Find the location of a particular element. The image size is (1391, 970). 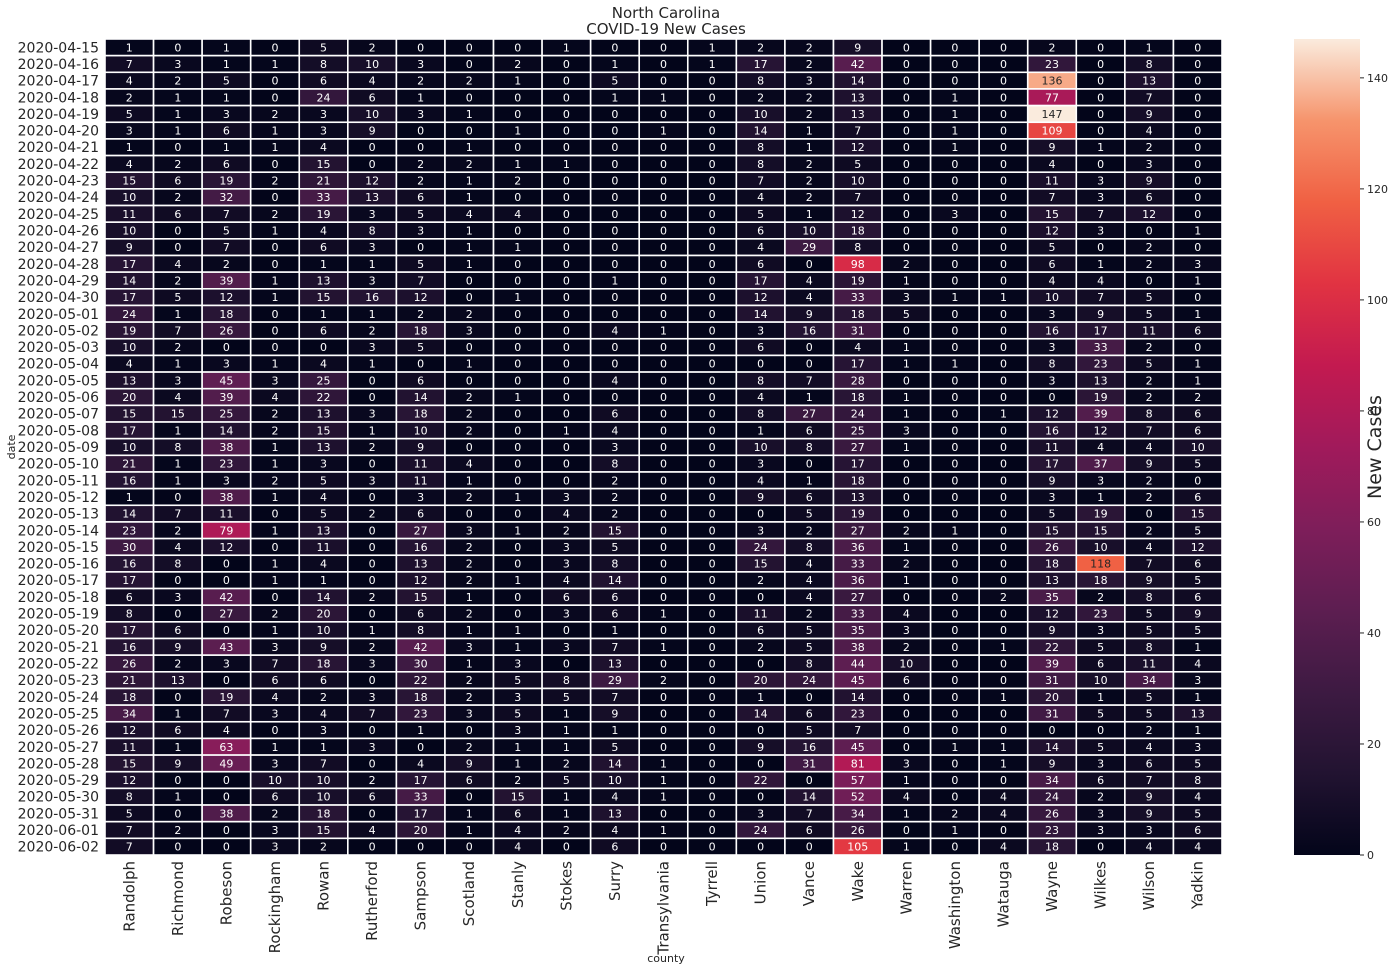

cell-value-label: 12 is located at coordinates (761, 297).